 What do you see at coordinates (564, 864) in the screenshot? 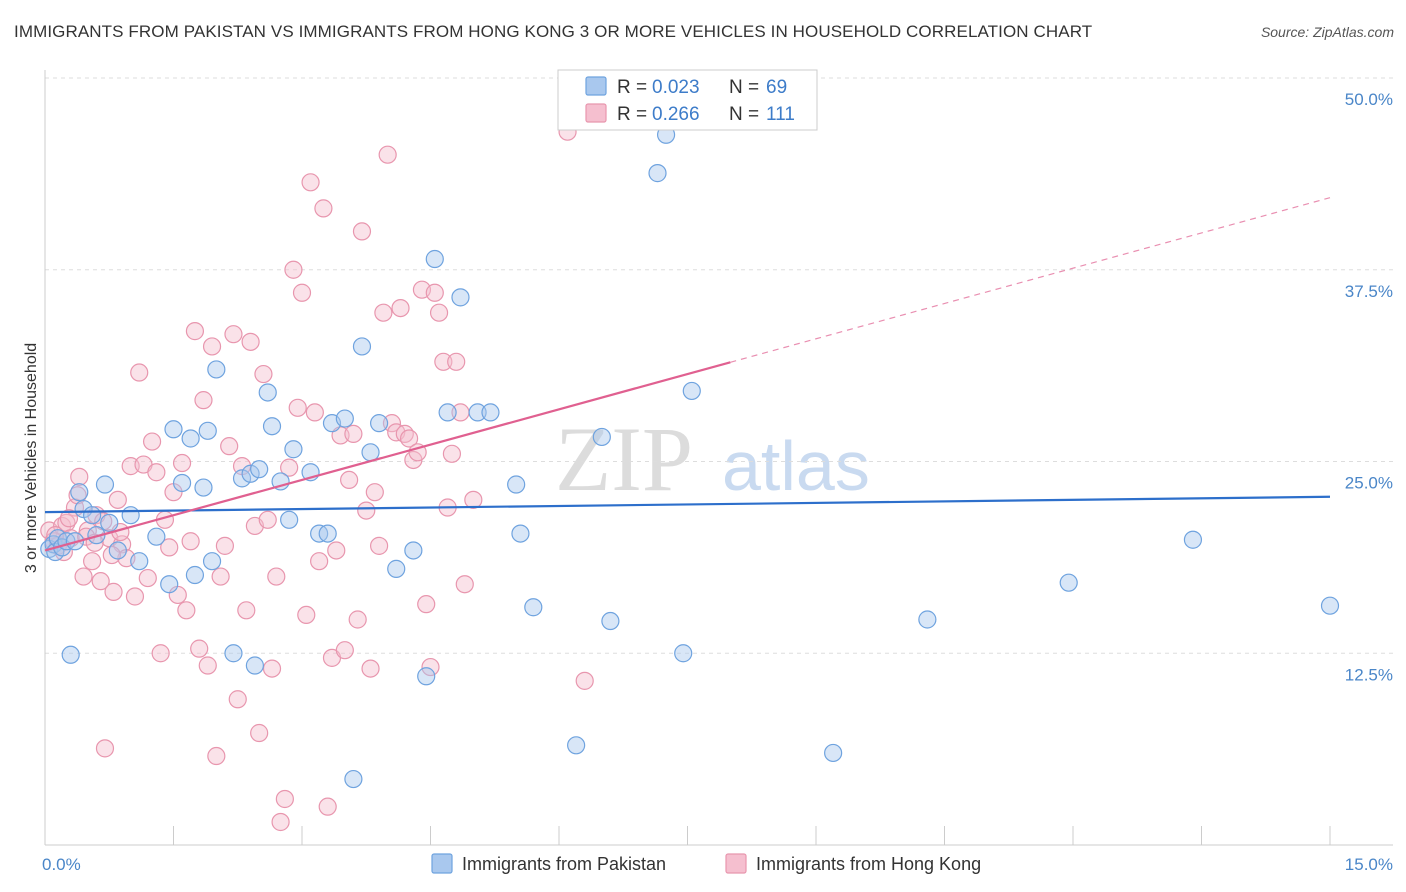
I see `bottom-legend-label-pakistan: Immigrants from Pakistan` at bounding box center [564, 864].